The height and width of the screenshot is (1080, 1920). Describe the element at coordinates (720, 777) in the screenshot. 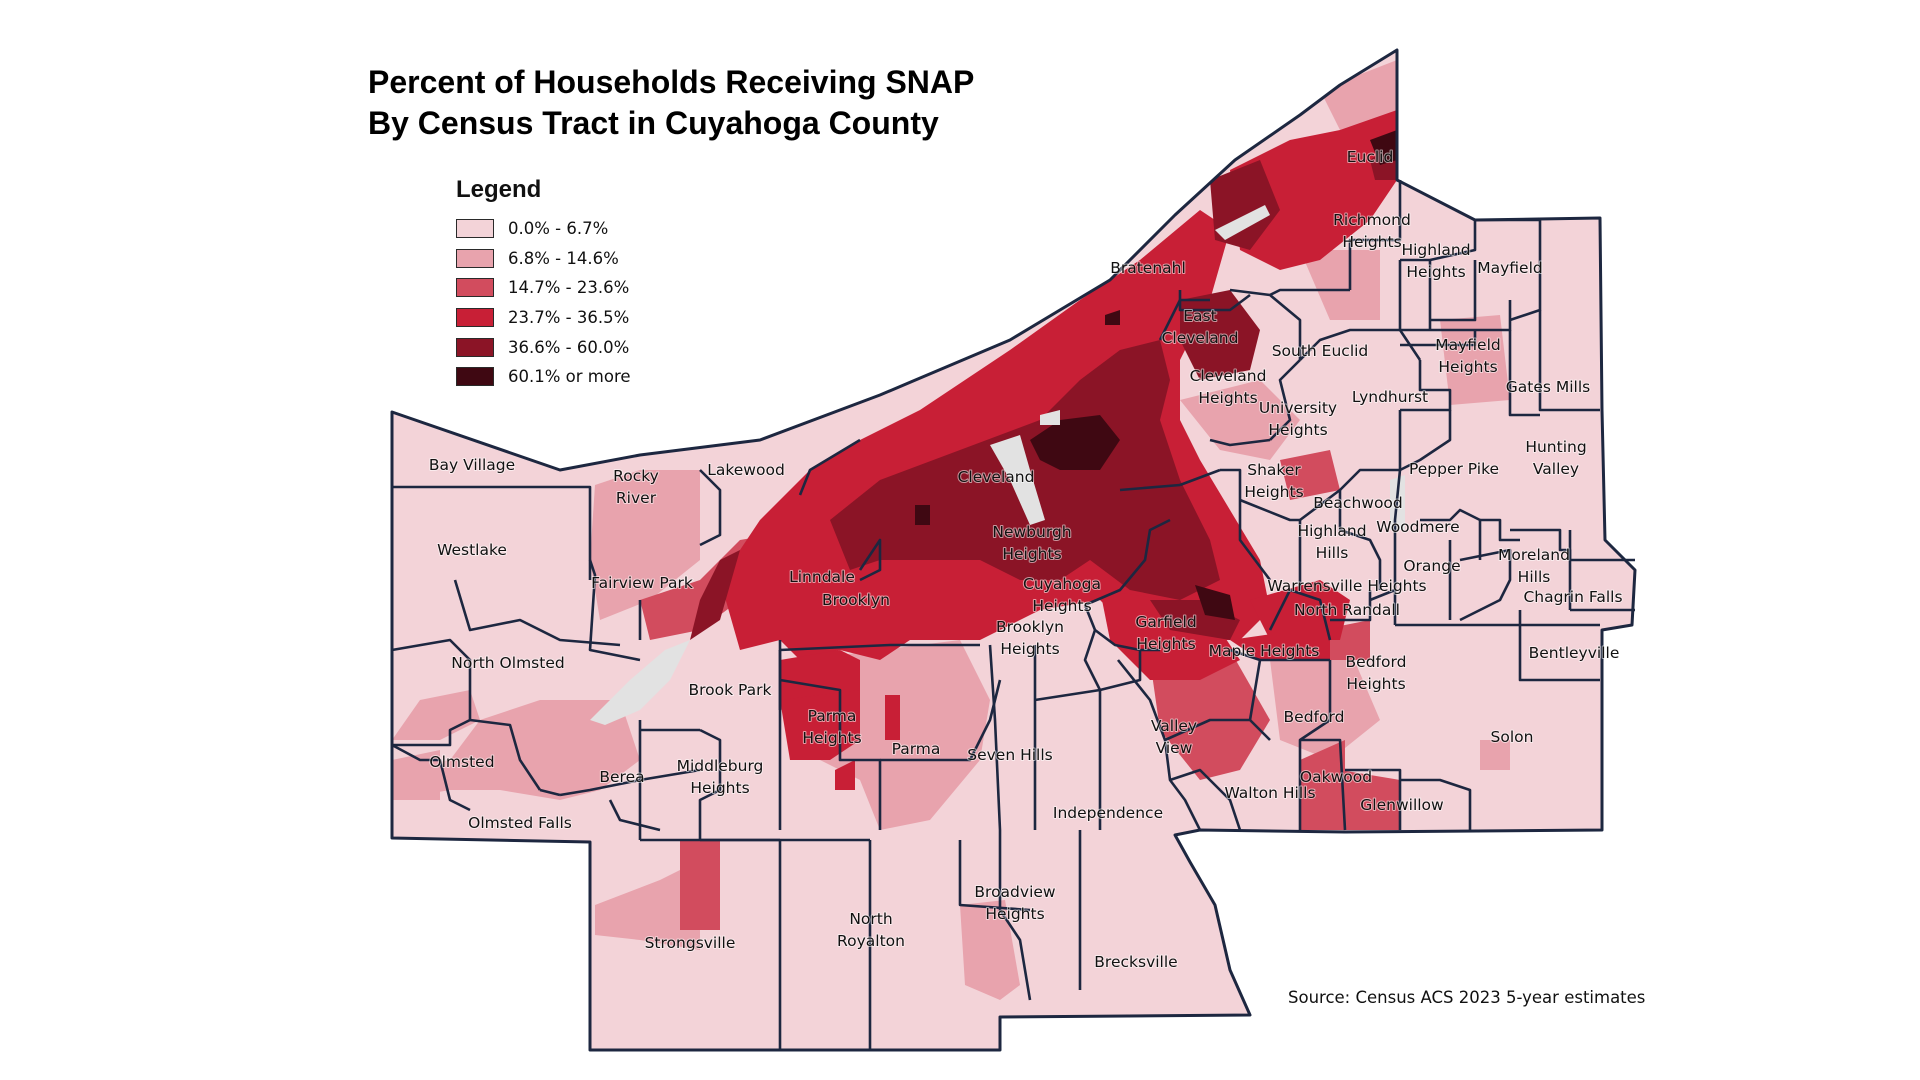

I see `place-label: Middleburg Heights` at that location.